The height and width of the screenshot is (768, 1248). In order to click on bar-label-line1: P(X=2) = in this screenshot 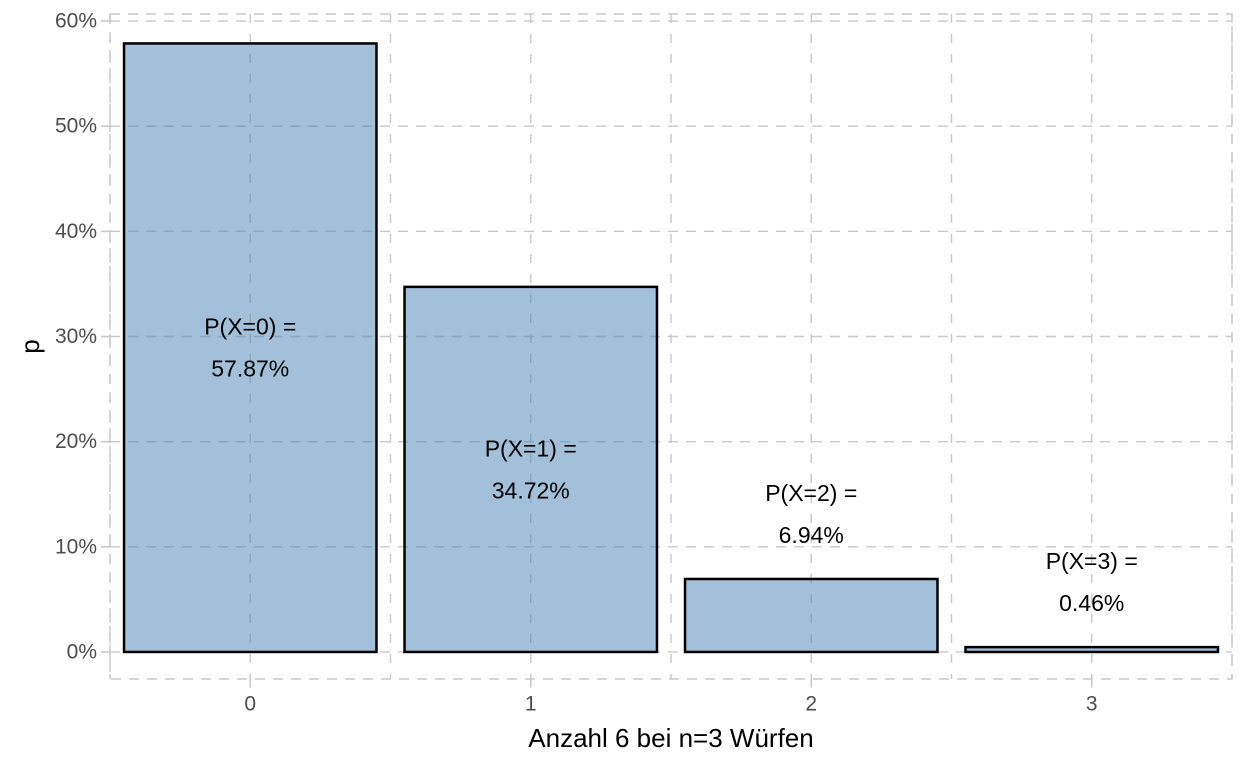, I will do `click(811, 493)`.